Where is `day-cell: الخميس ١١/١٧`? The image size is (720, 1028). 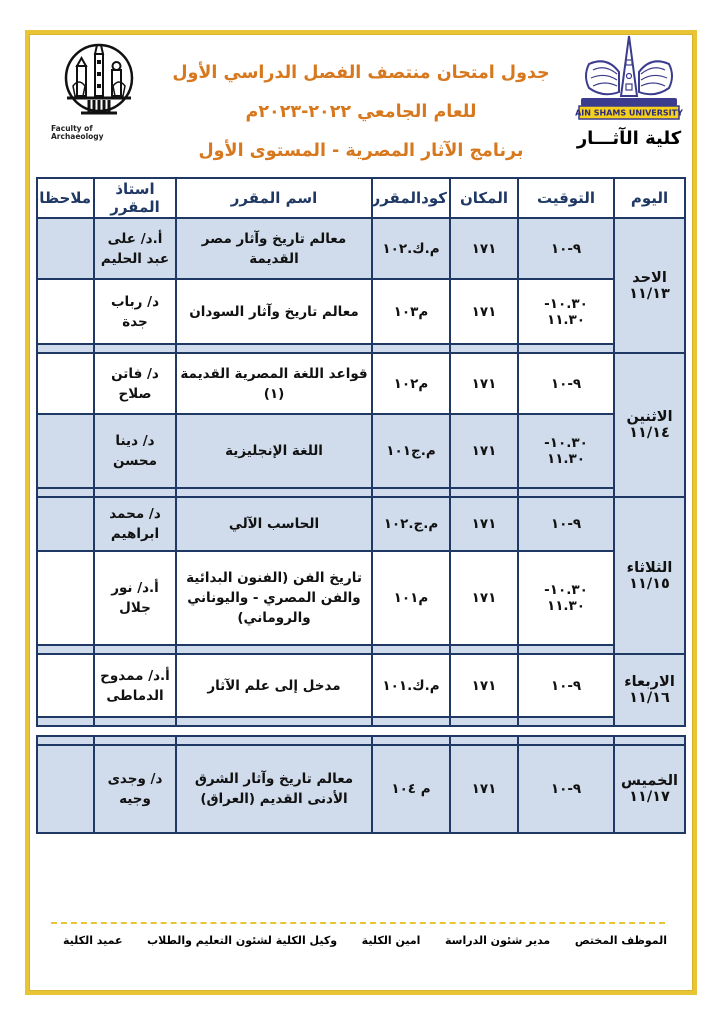 day-cell: الخميس ١١/١٧ is located at coordinates (649, 789).